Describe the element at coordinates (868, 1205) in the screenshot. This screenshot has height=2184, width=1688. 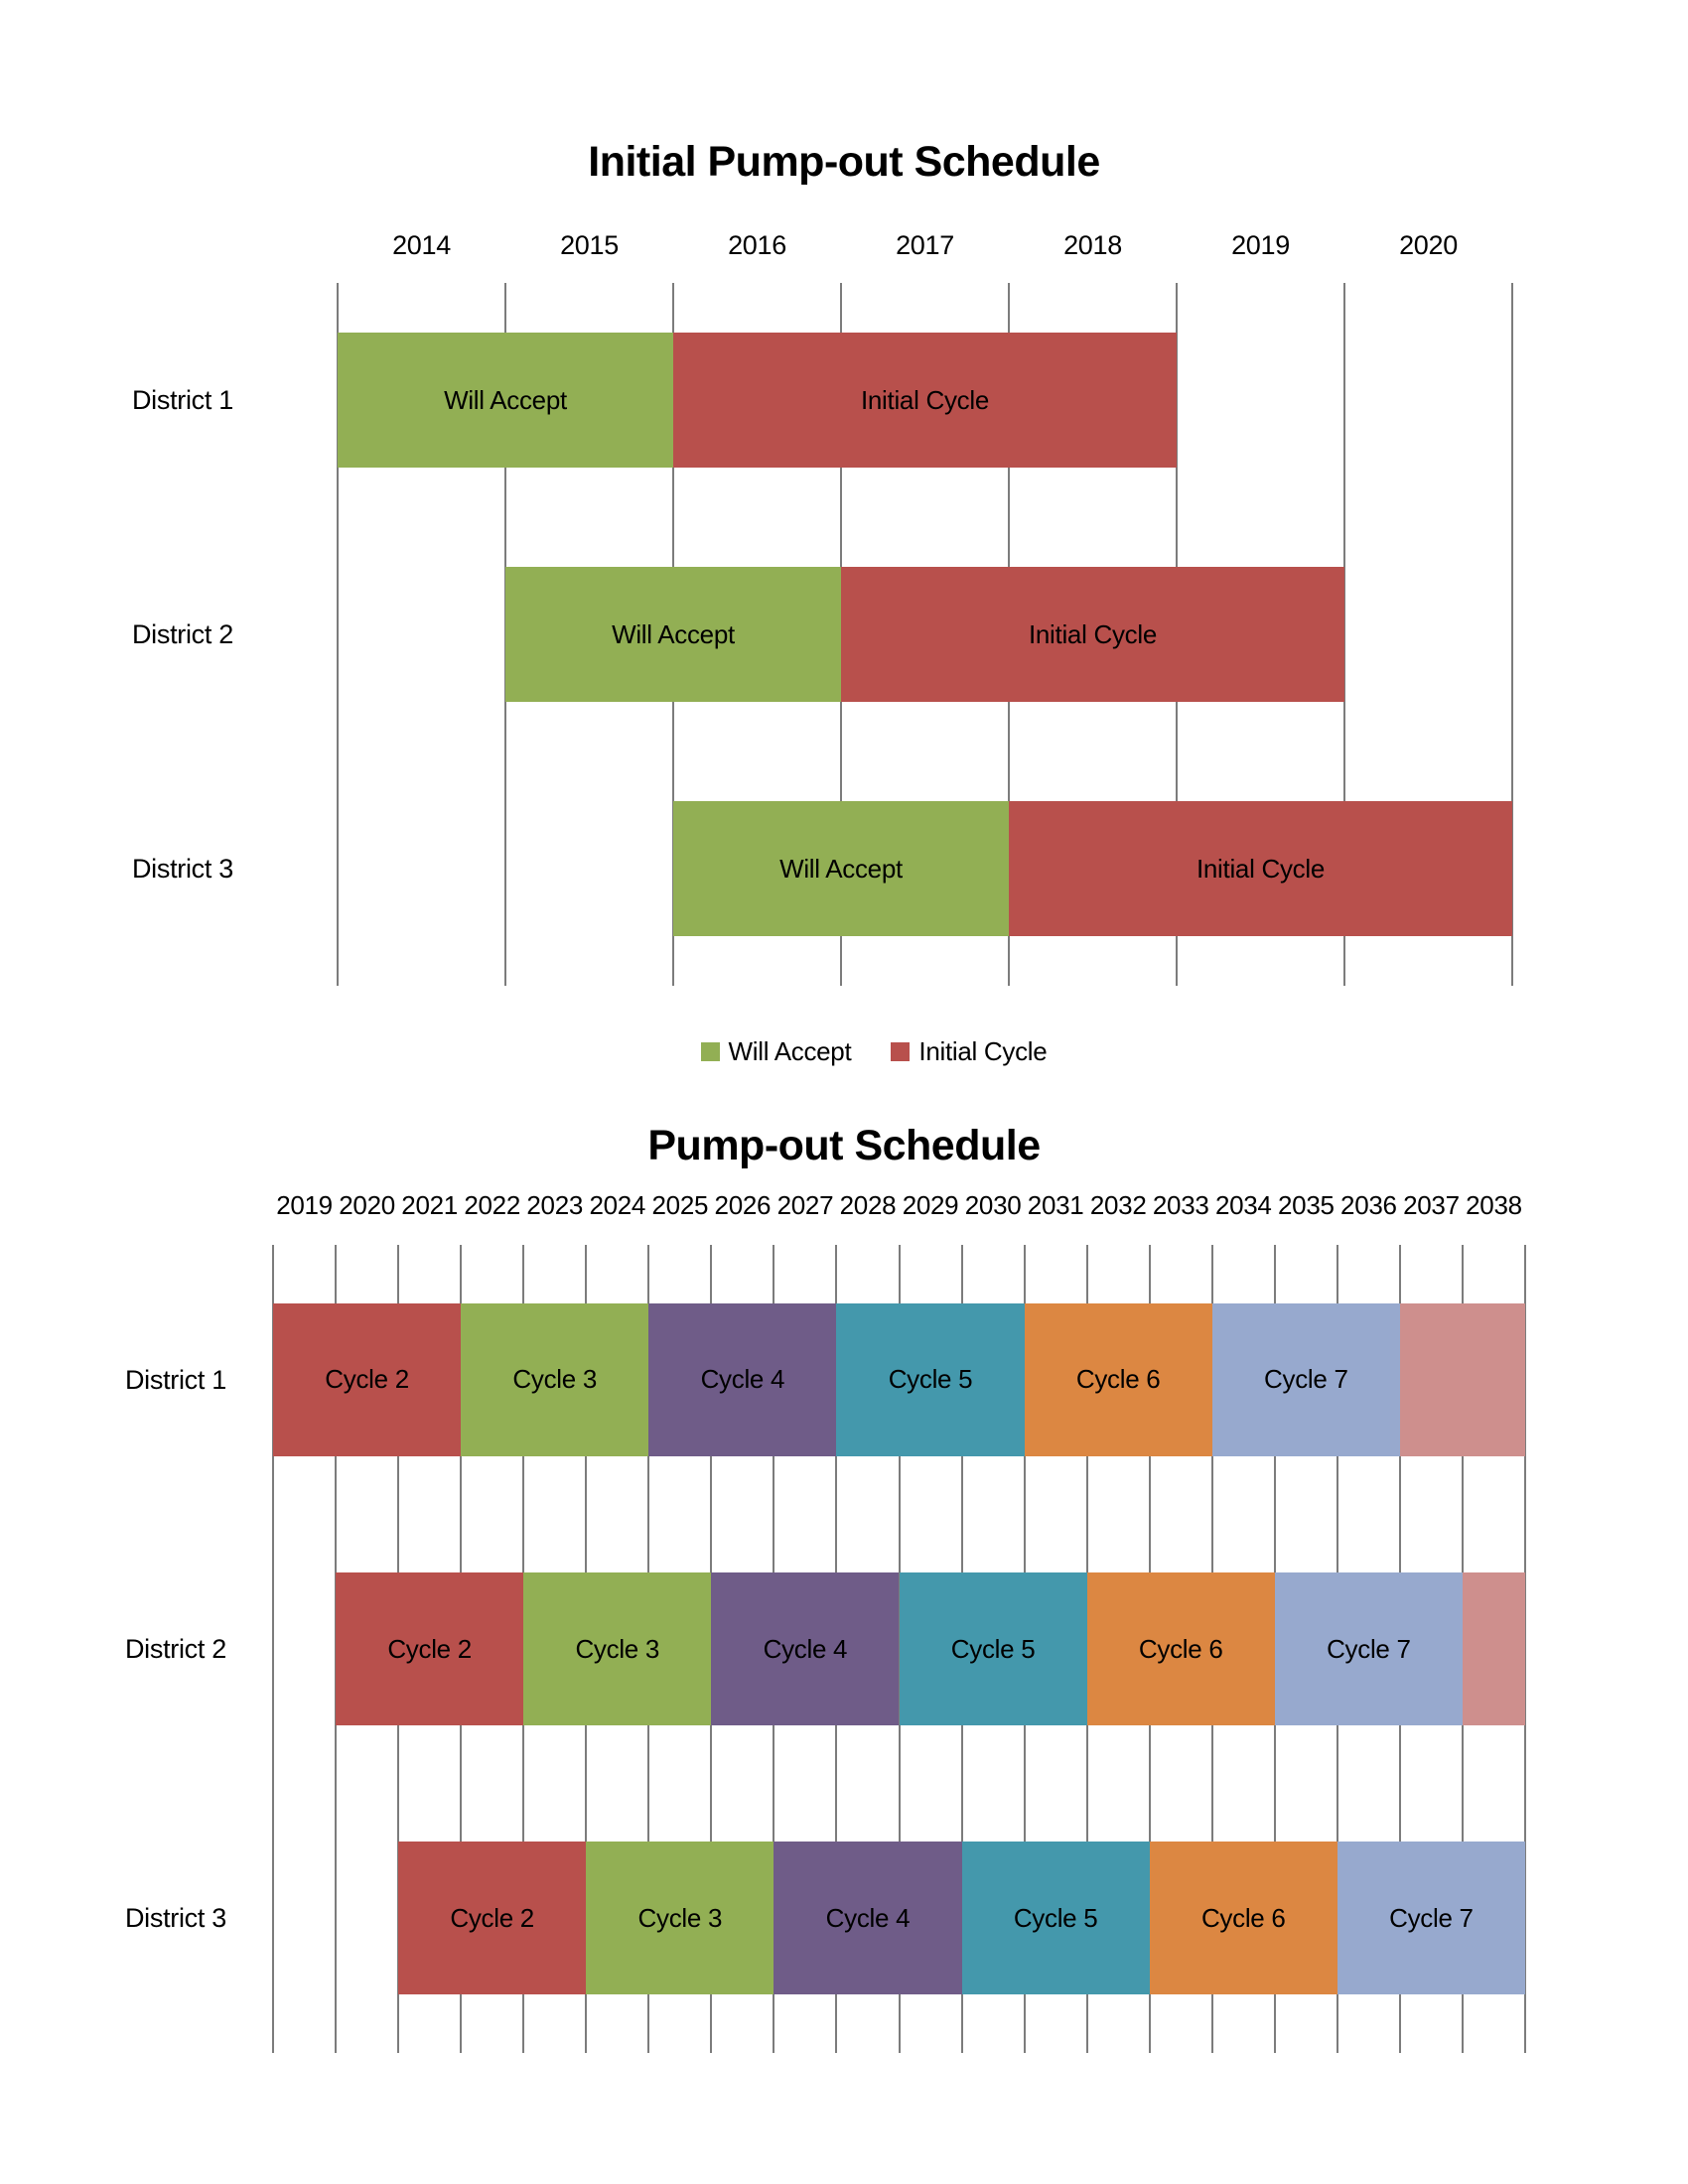
I see `year-tick-label: 2028` at that location.